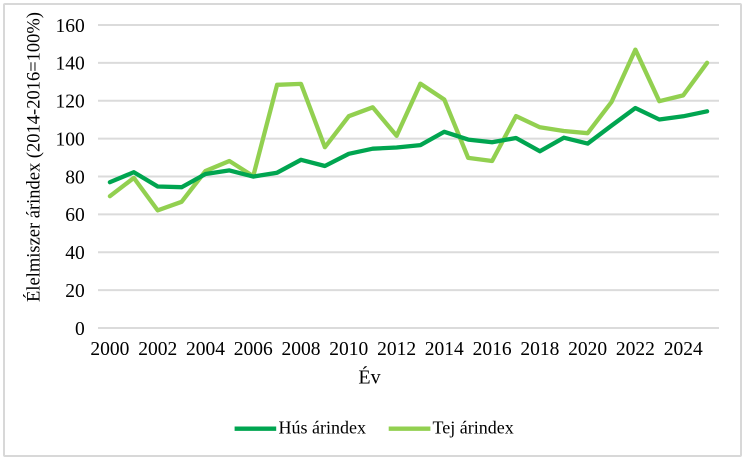 This screenshot has height=460, width=744. What do you see at coordinates (492, 349) in the screenshot?
I see `svg-text: 2016` at bounding box center [492, 349].